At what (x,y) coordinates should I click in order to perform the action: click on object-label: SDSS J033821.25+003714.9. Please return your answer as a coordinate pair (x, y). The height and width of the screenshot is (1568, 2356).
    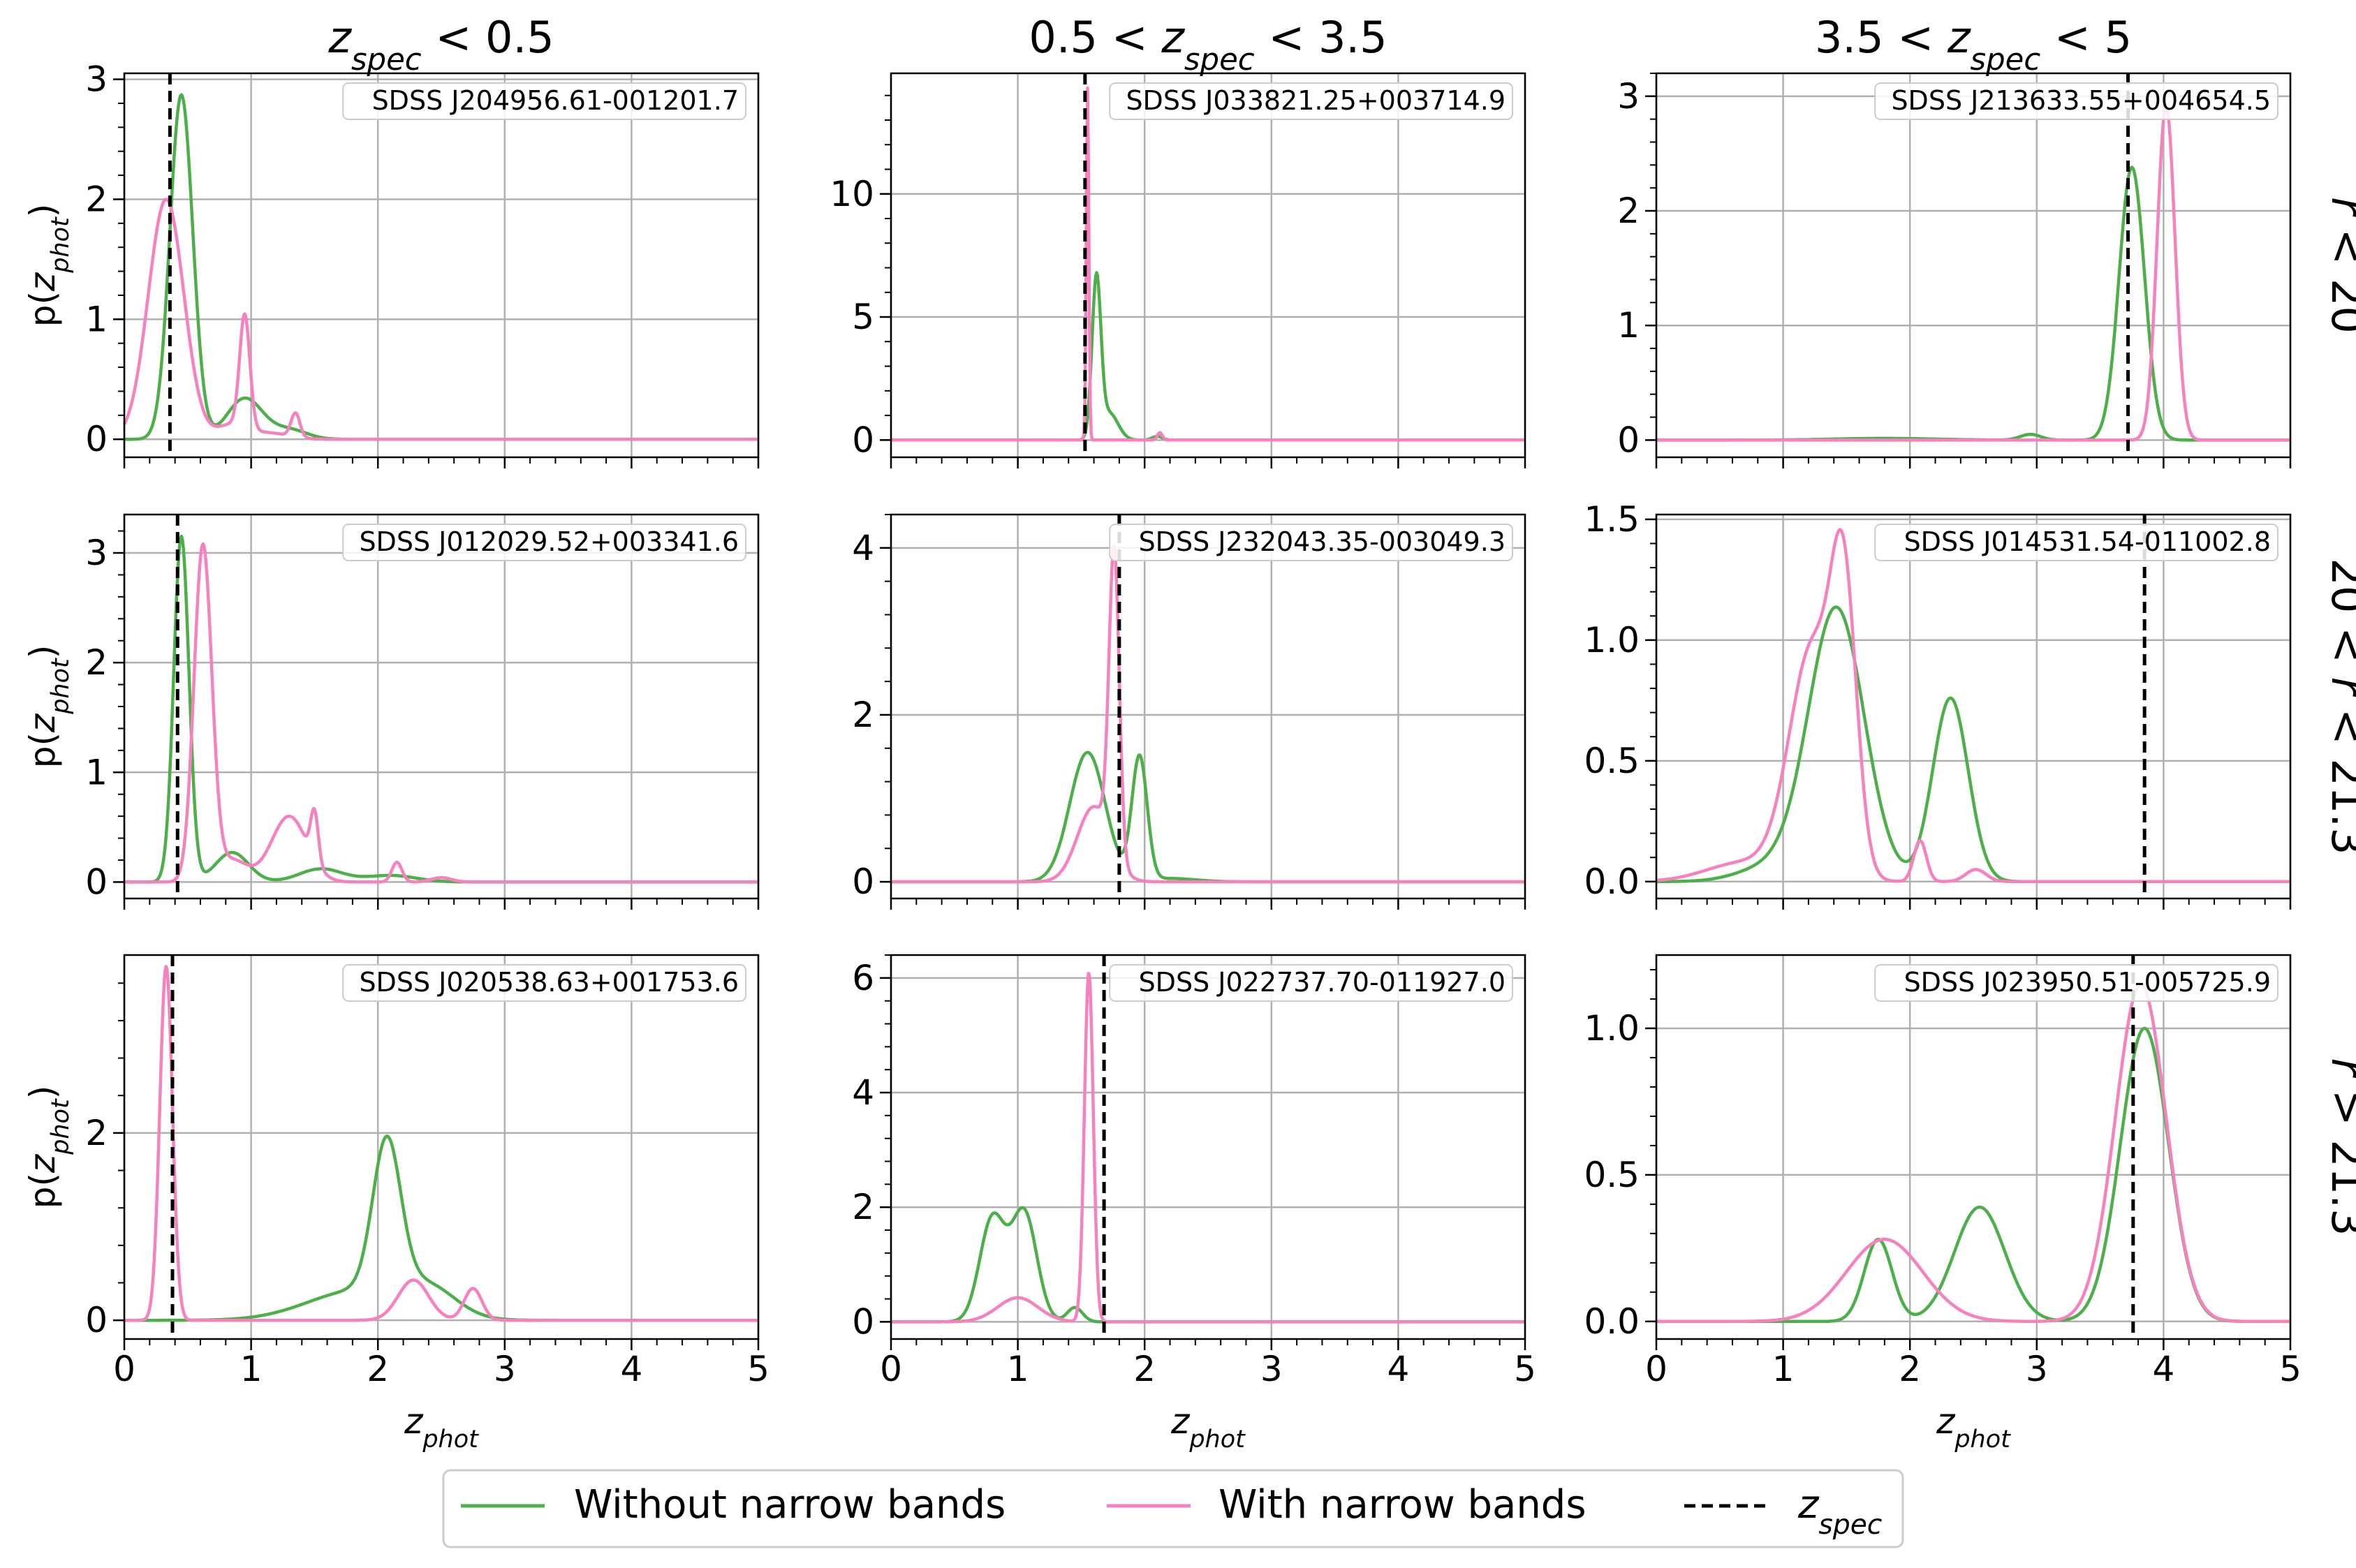
    Looking at the image, I should click on (1315, 101).